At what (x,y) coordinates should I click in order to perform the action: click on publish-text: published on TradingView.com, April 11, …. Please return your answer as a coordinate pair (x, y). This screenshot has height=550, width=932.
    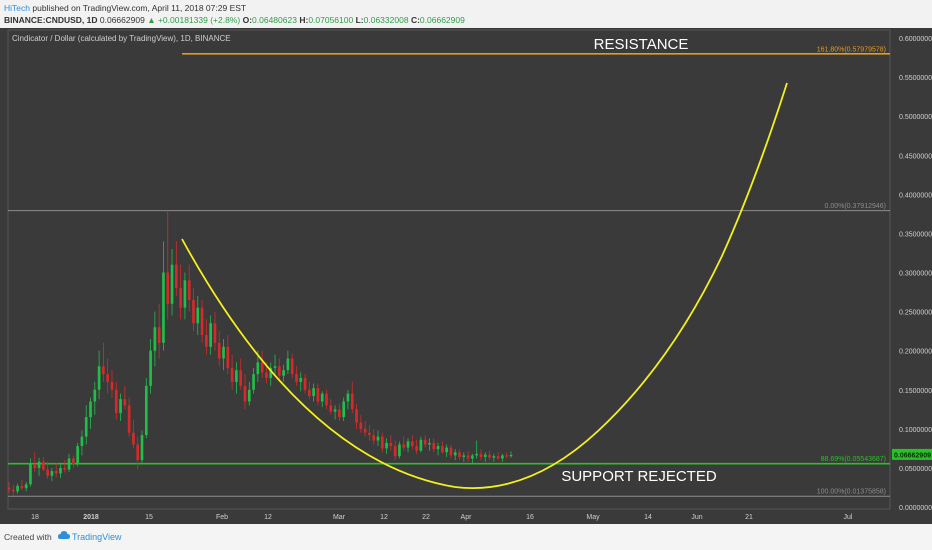
    Looking at the image, I should click on (139, 8).